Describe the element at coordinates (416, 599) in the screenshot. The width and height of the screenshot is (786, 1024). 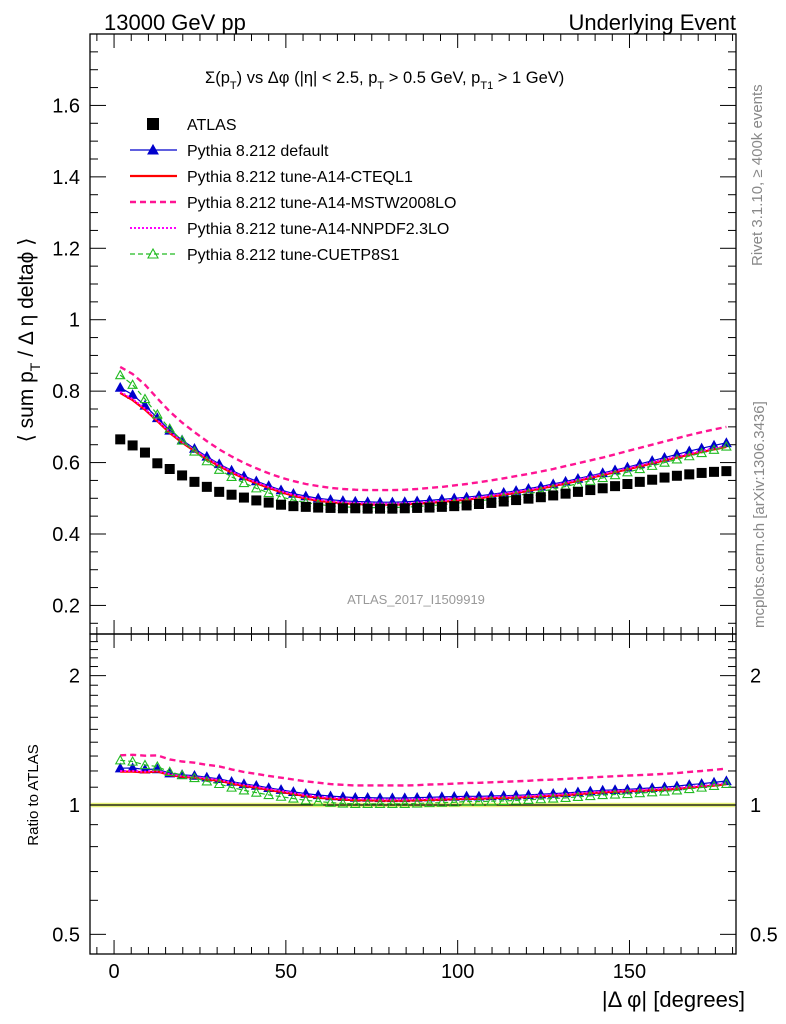
I see `analysis-watermark: ATLAS_2017_I1509919` at that location.